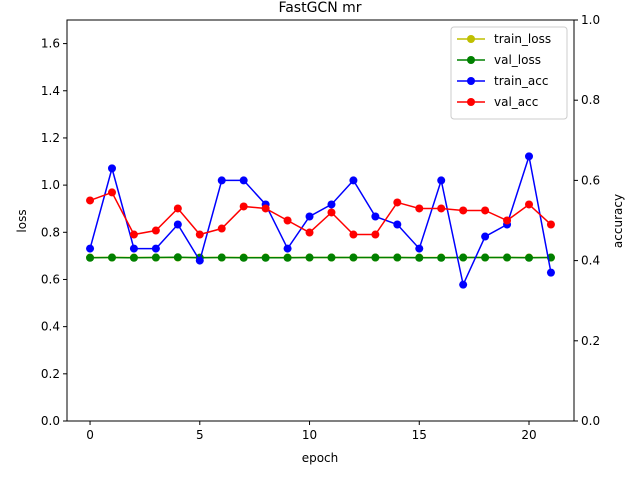 The height and width of the screenshot is (480, 640). What do you see at coordinates (50, 138) in the screenshot?
I see `y-tick-label: 1.2` at bounding box center [50, 138].